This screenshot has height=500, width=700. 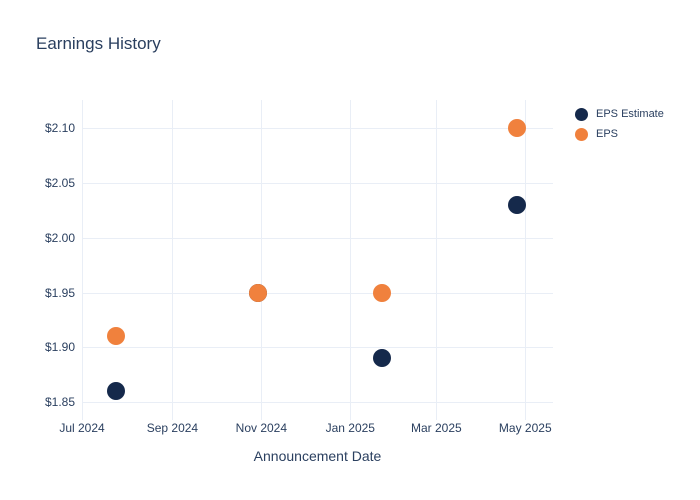 I want to click on chart-title: Earnings History, so click(x=98, y=43).